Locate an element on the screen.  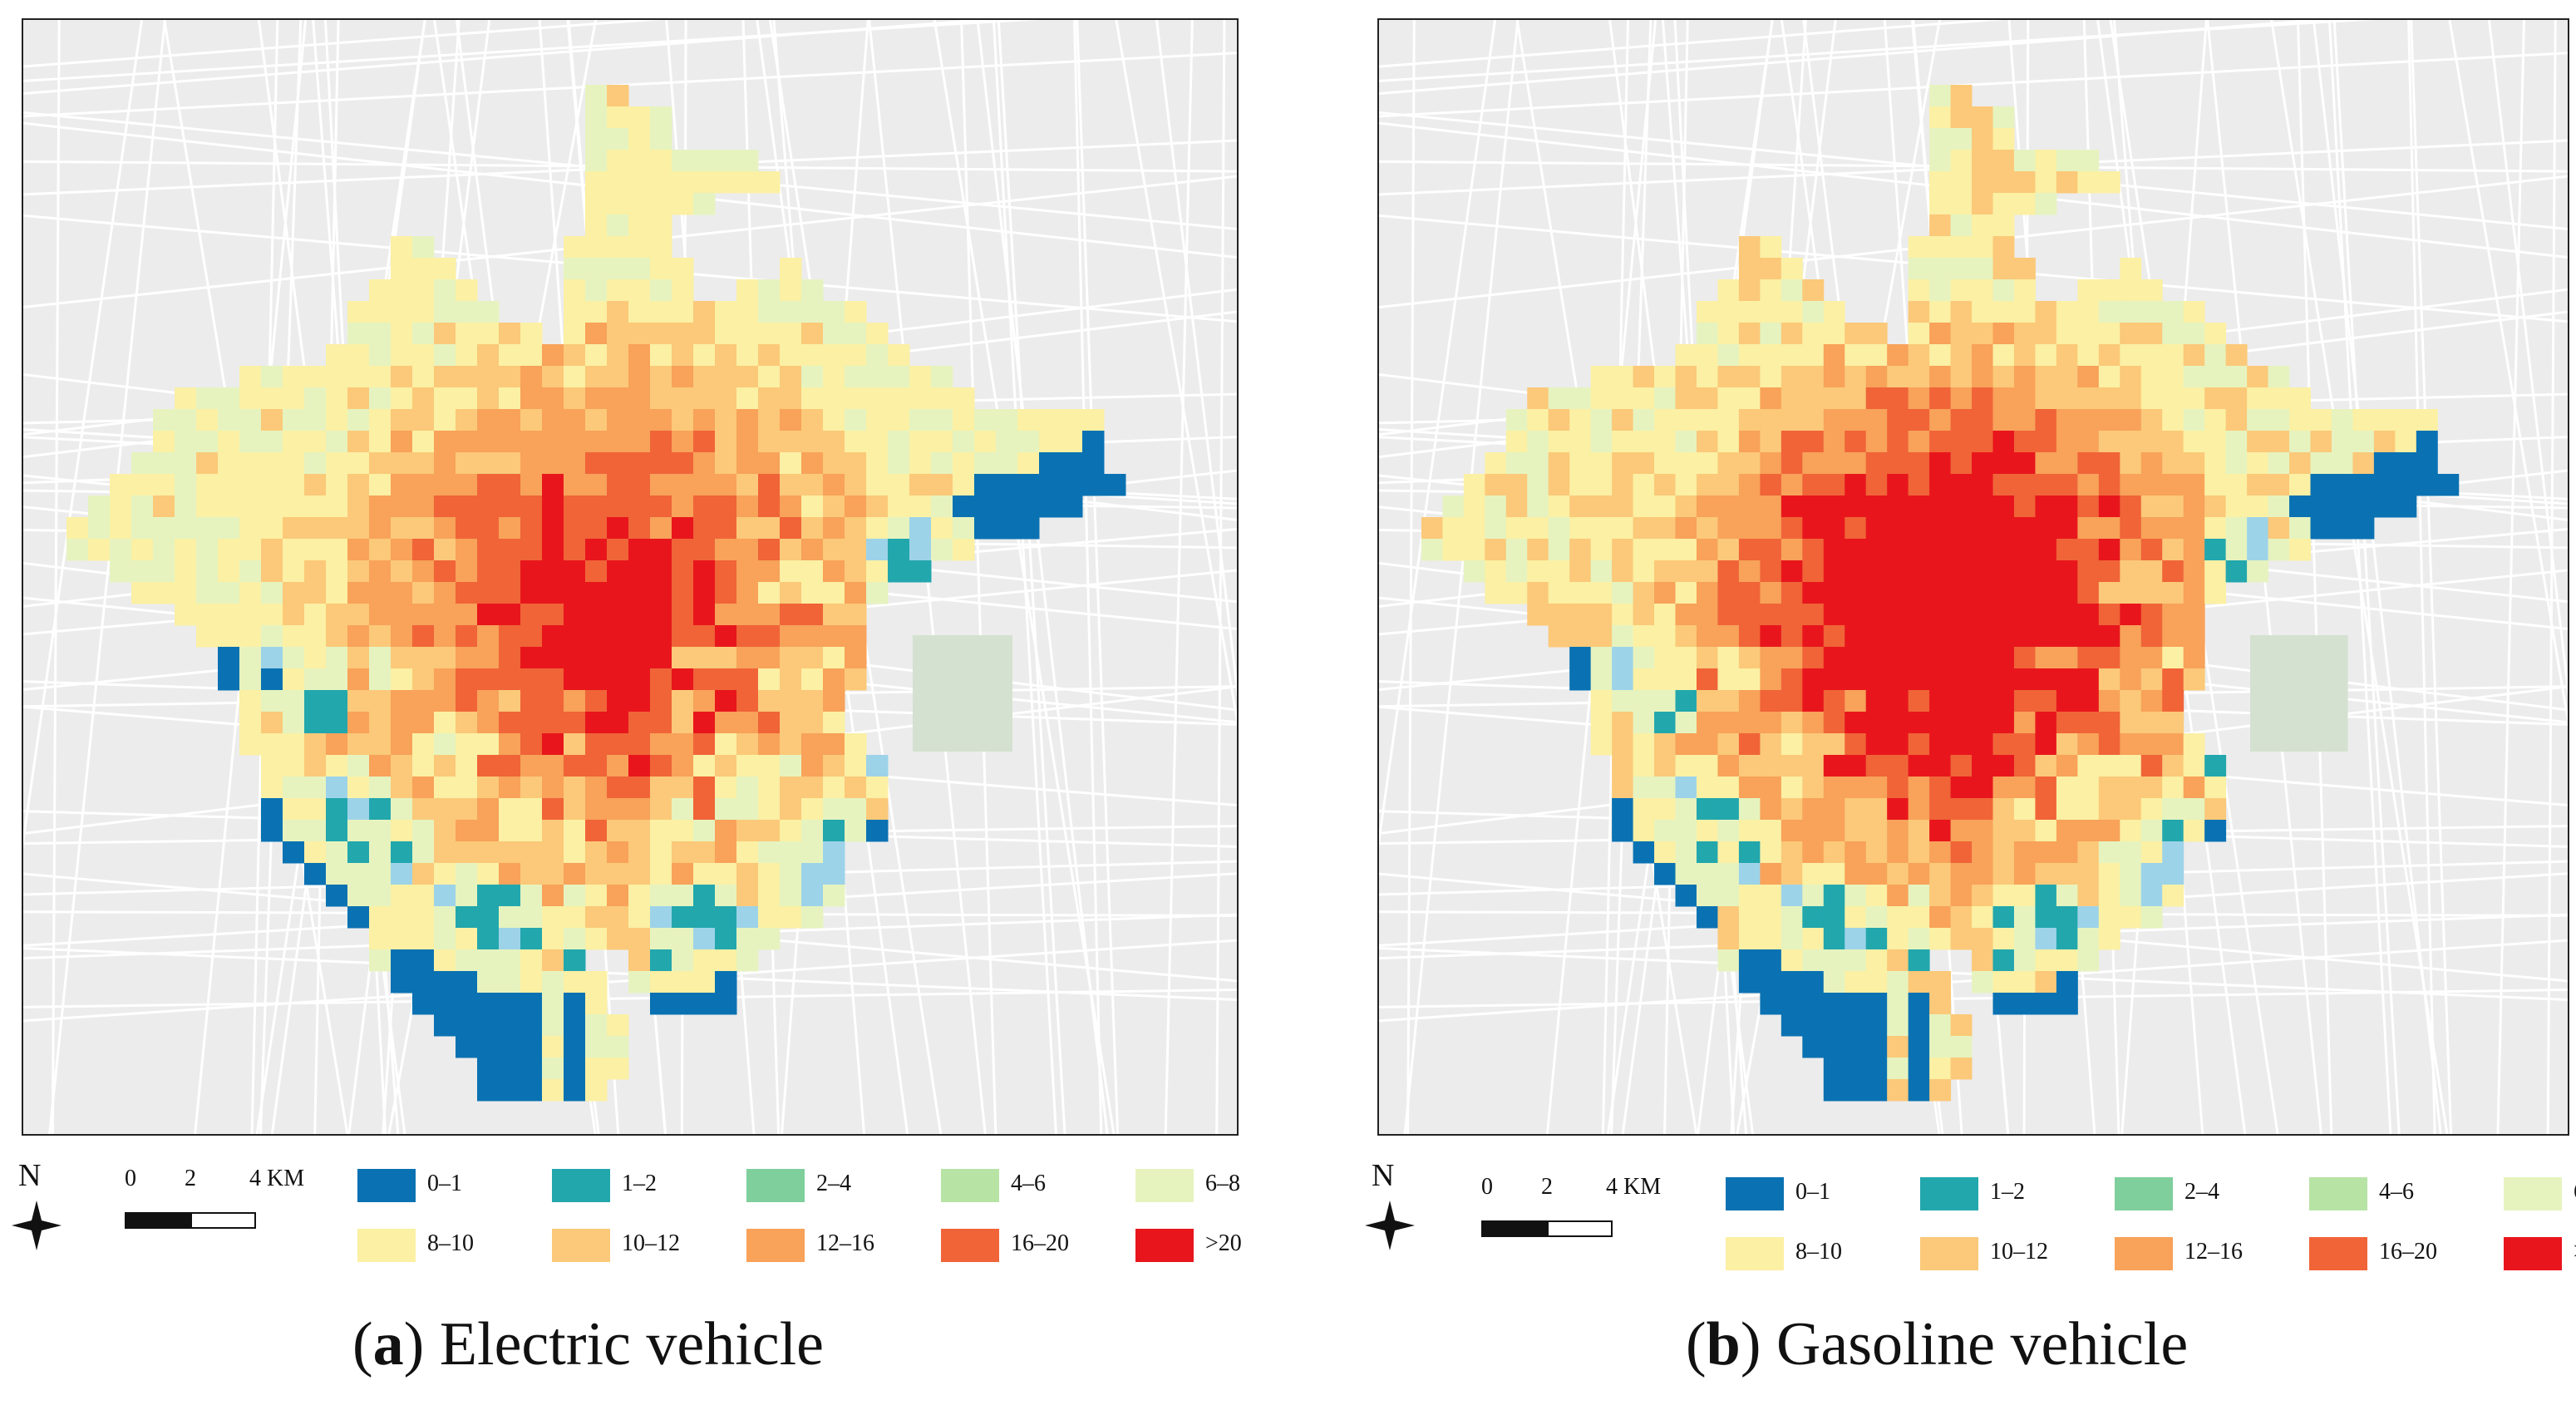
caption-letter: b is located at coordinates (1723, 1344).